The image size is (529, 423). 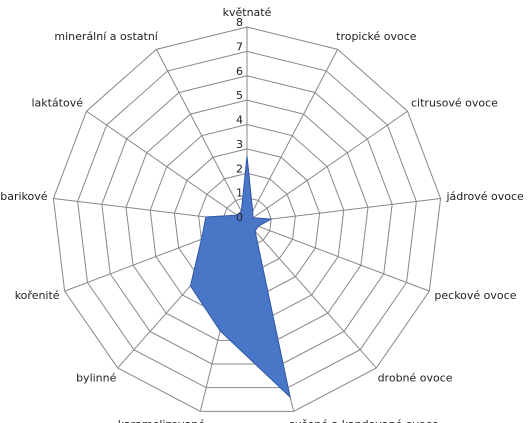 I want to click on category-label: tropické ovoce, so click(x=376, y=36).